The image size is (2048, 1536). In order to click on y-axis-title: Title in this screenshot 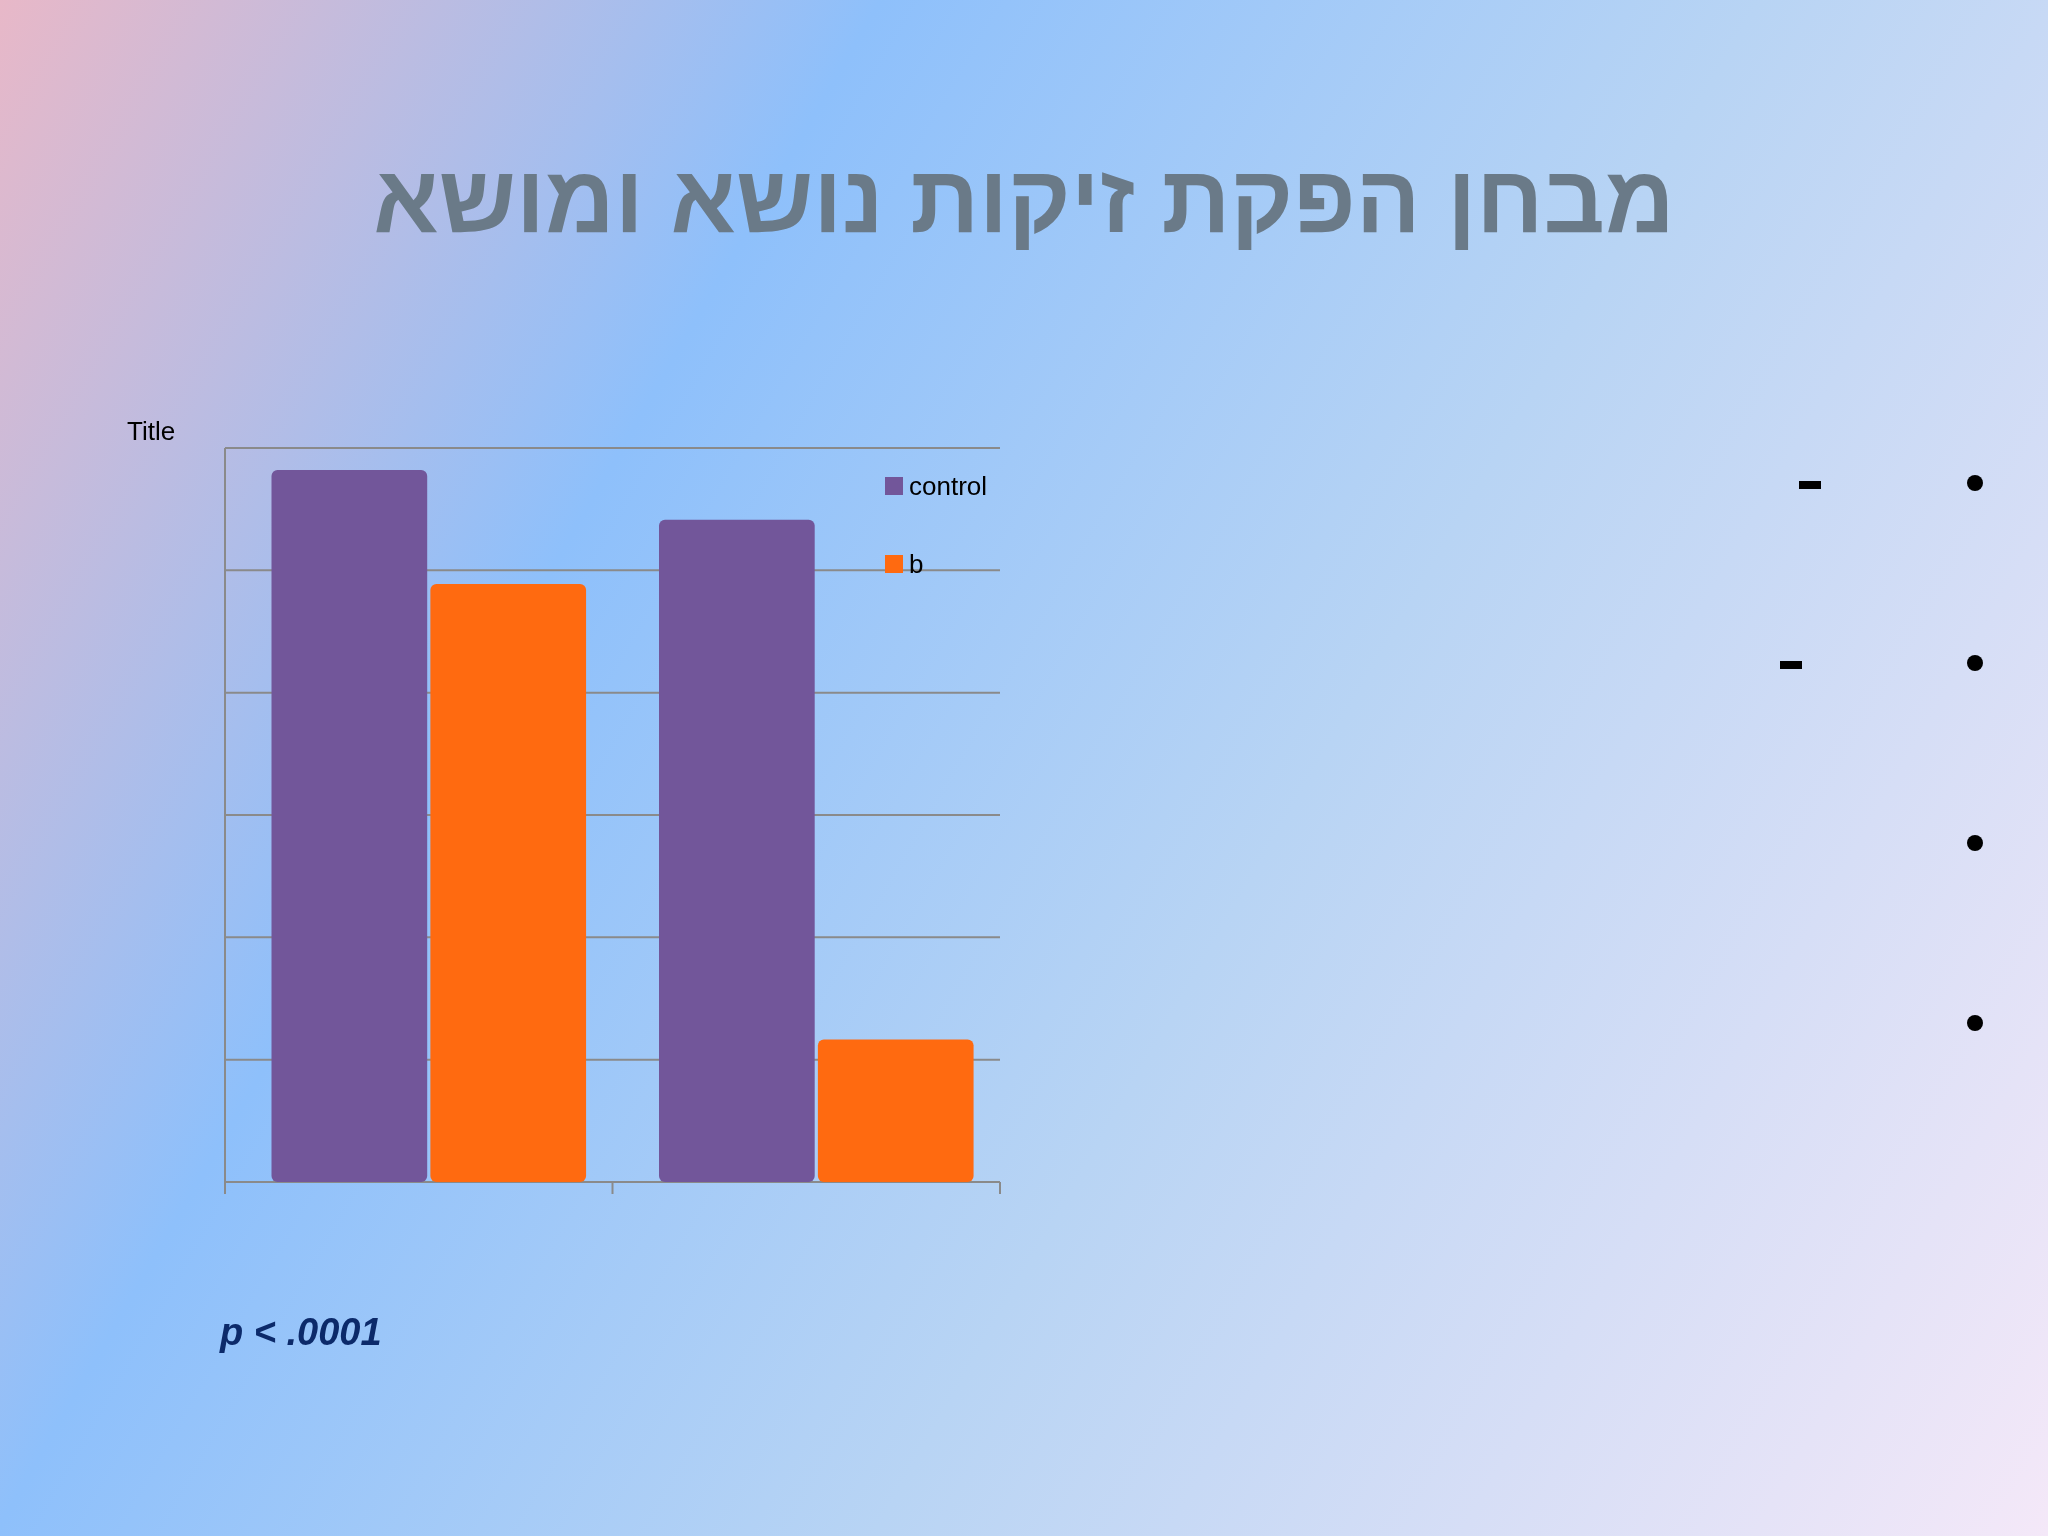, I will do `click(151, 431)`.